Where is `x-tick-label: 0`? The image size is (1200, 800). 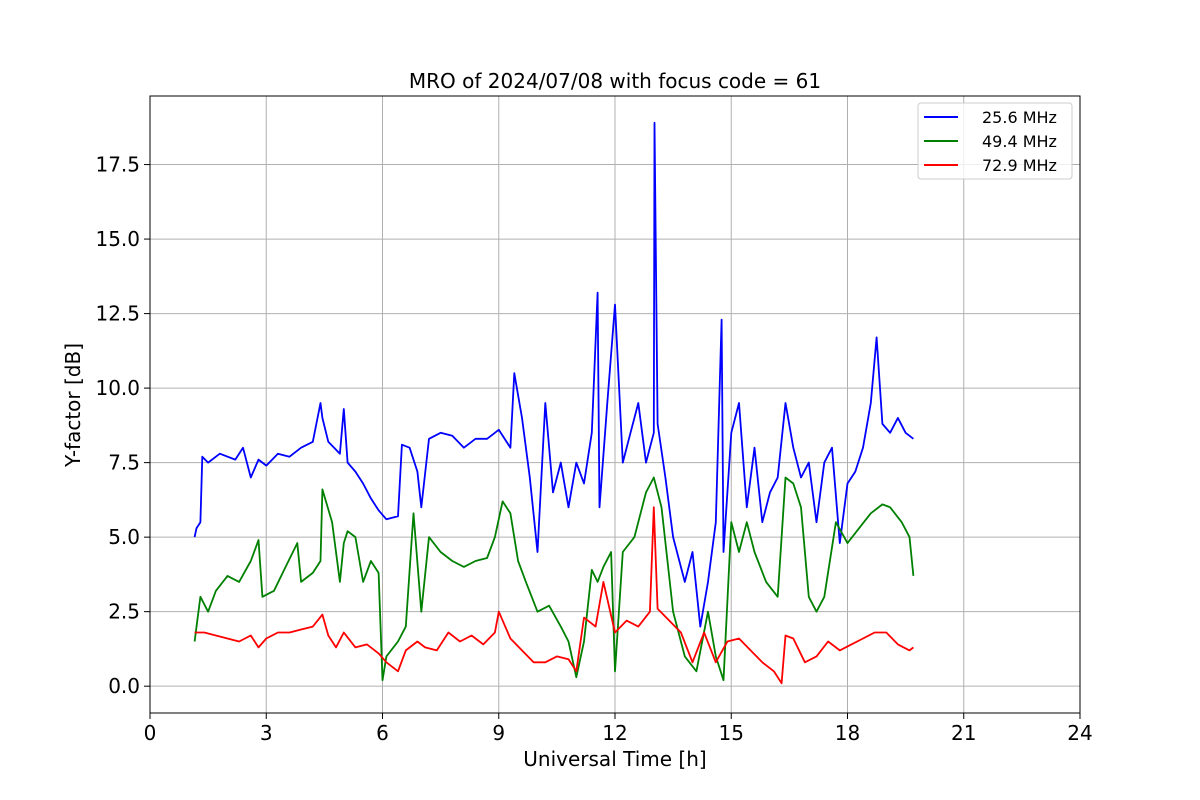
x-tick-label: 0 is located at coordinates (150, 733).